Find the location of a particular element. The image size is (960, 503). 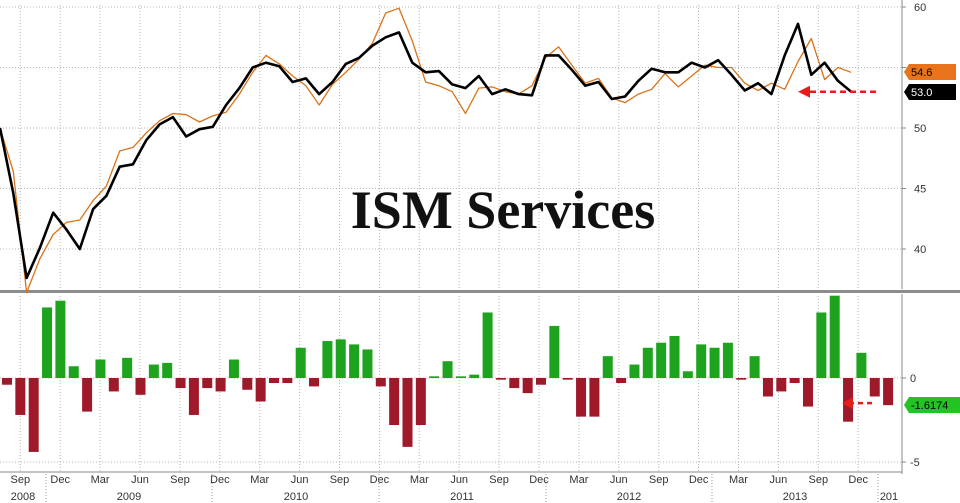

top-arrow-head is located at coordinates (804, 91).